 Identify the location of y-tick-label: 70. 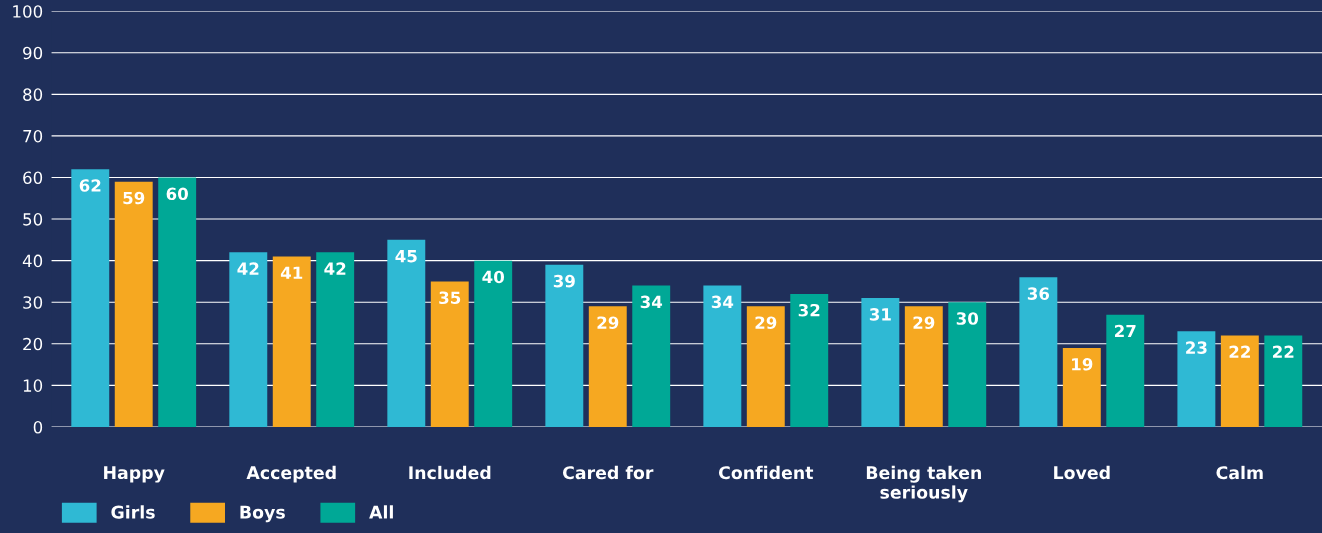
(33, 136).